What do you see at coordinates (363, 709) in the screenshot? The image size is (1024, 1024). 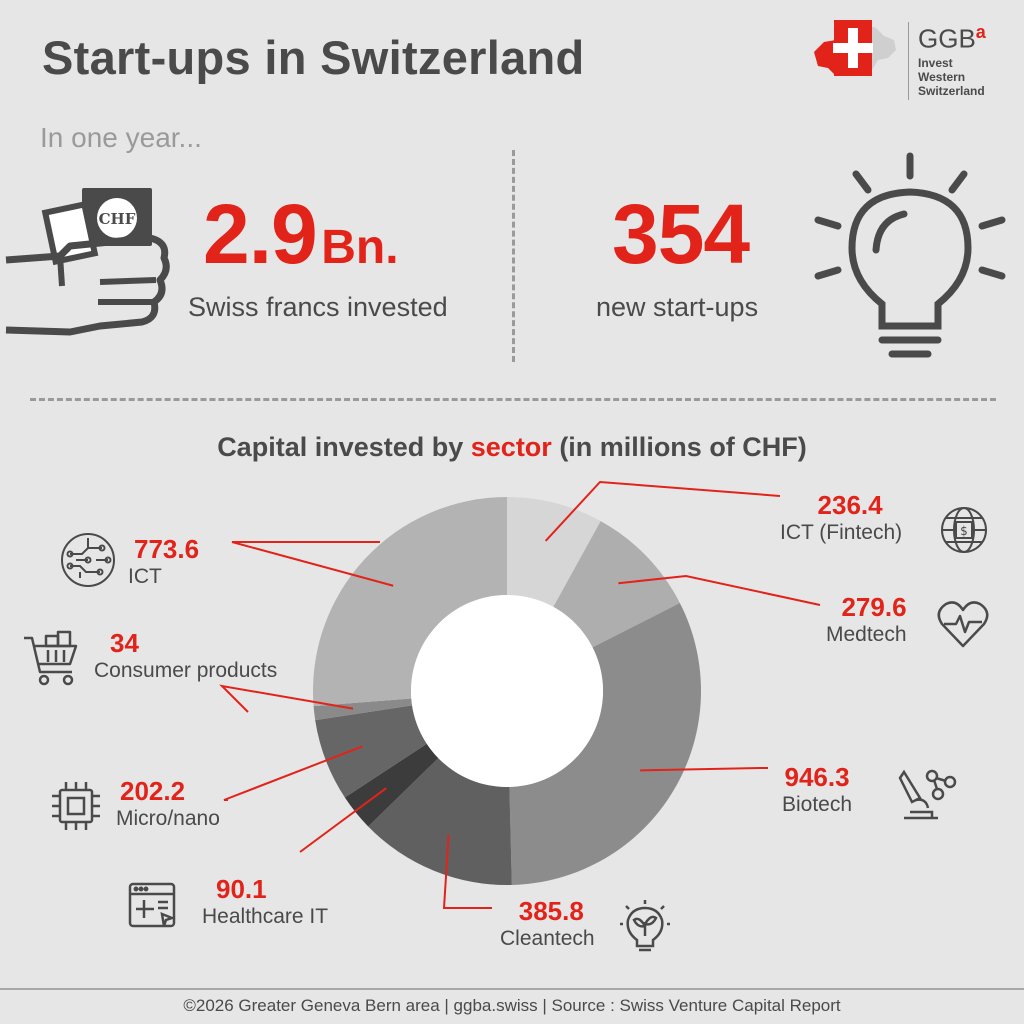 I see `donut-slice-consumer-products` at bounding box center [363, 709].